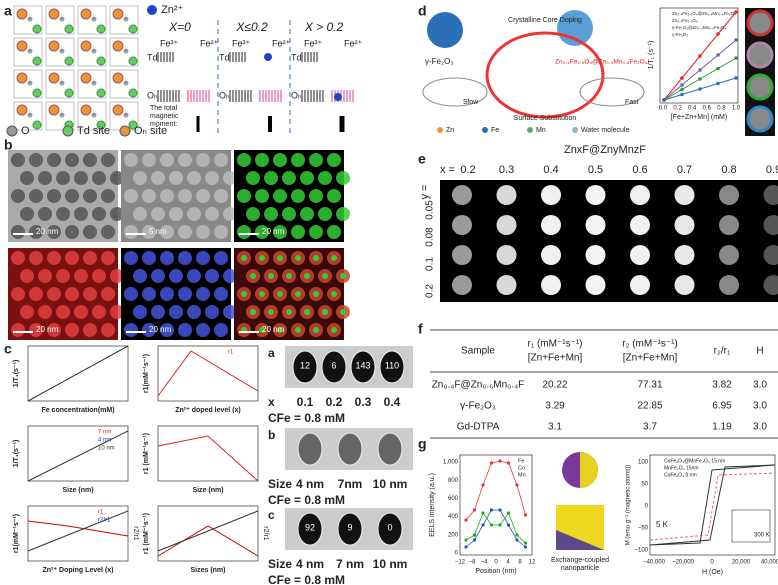  I want to click on text: Crystalline Core Doping, so click(545, 20).